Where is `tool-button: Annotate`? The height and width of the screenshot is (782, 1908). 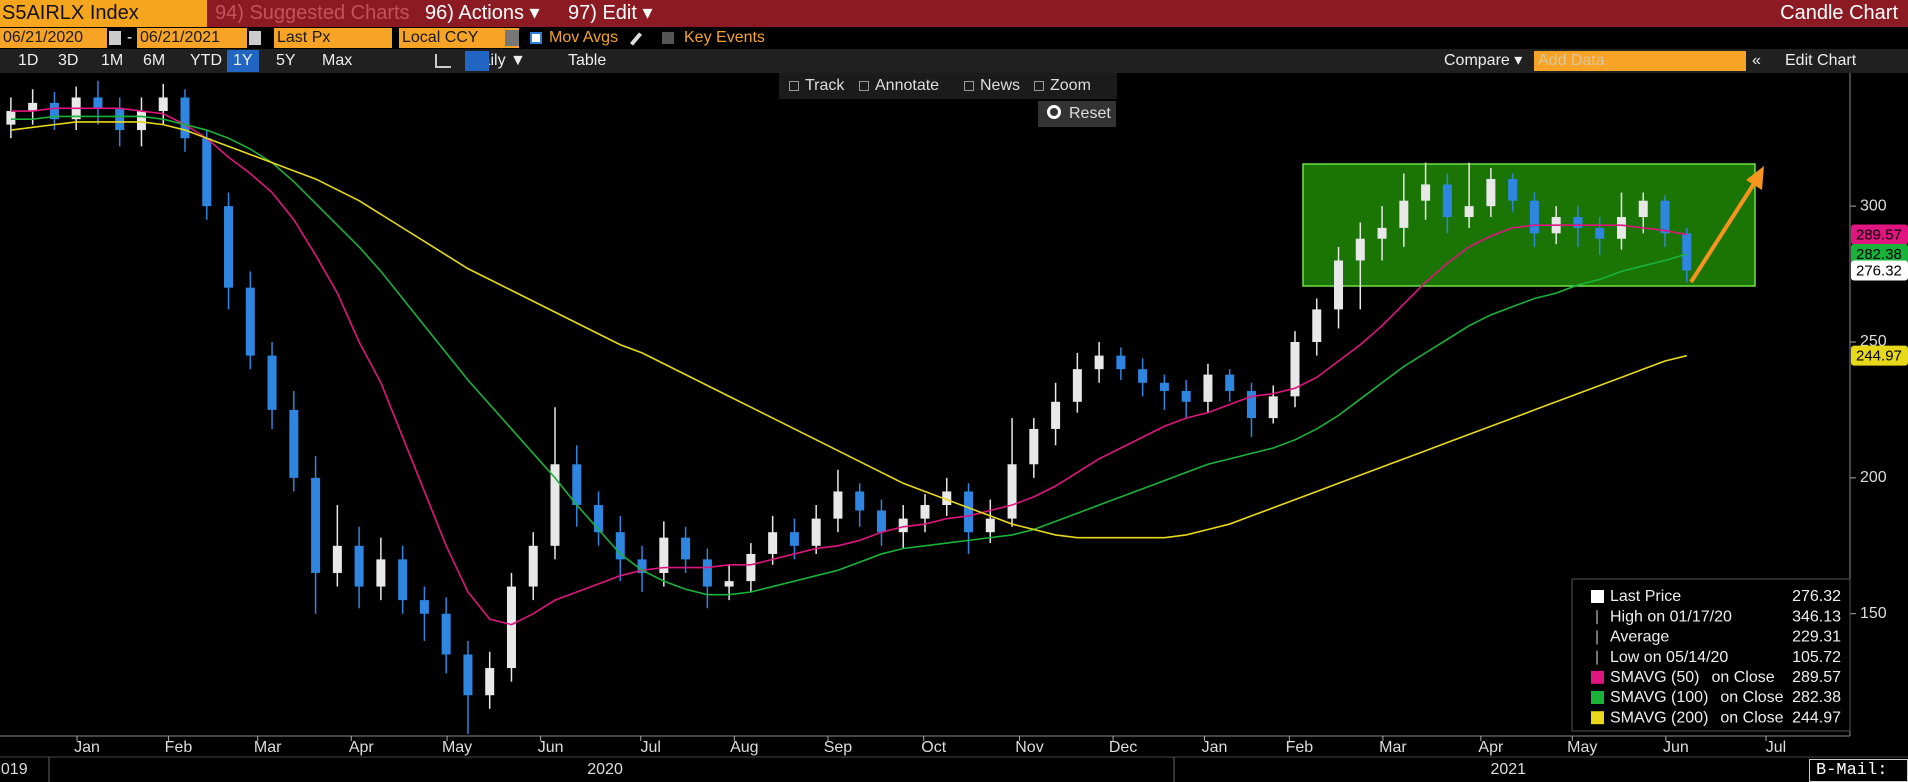
tool-button: Annotate is located at coordinates (907, 85).